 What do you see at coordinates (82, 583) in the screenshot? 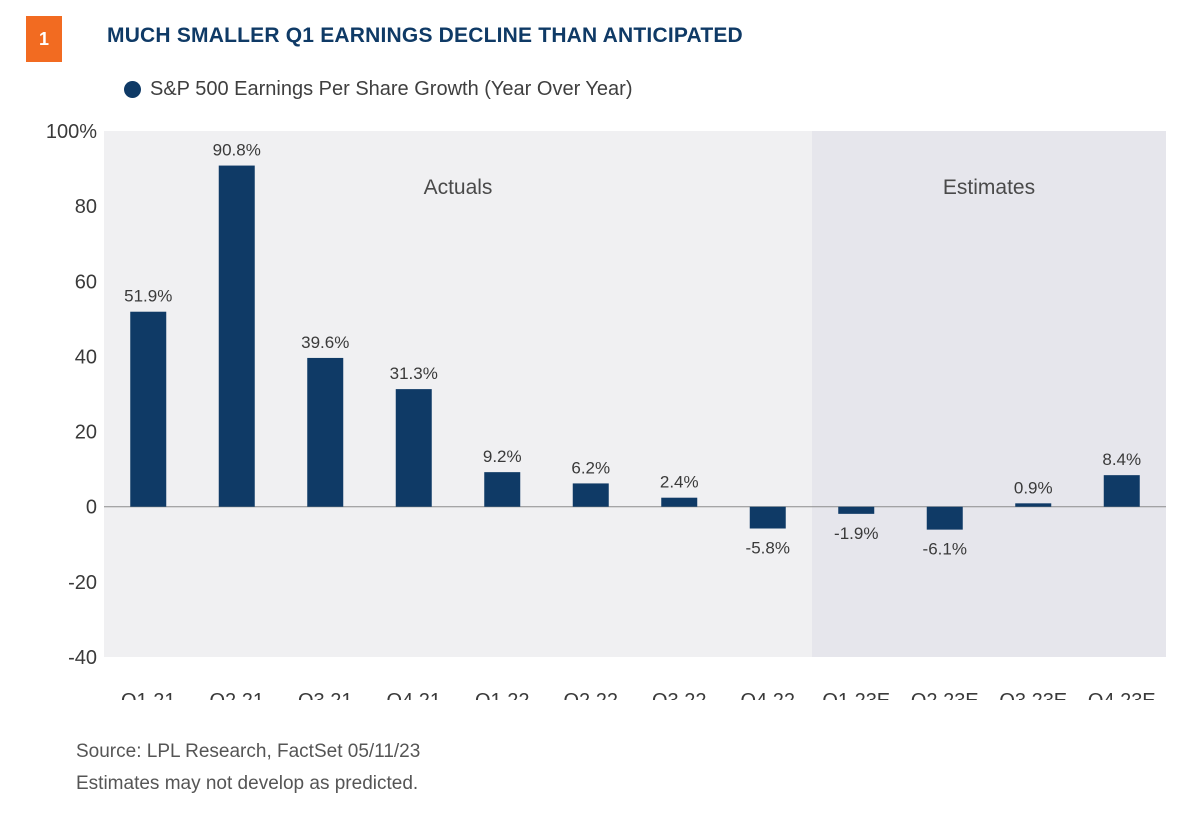
I see `y-tick-label: -20` at bounding box center [82, 583].